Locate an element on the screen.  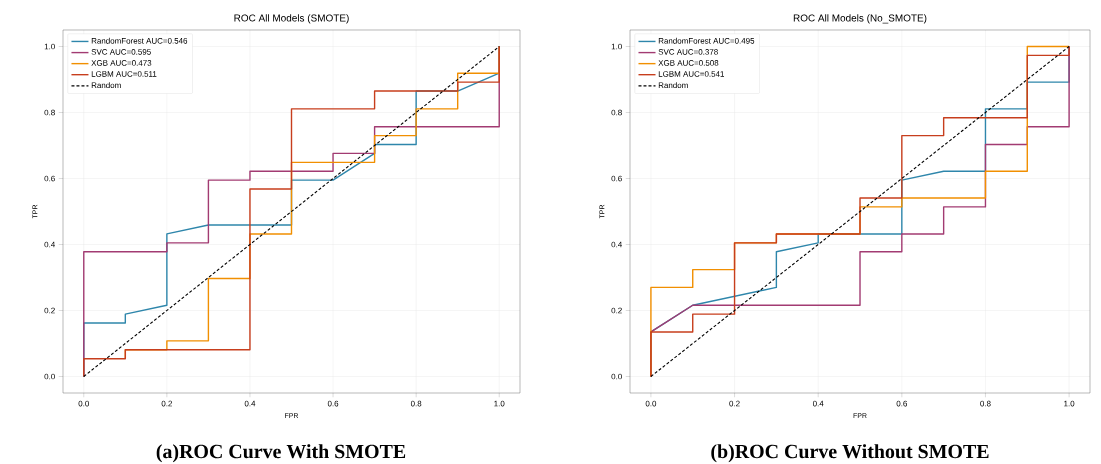
text: (b)ROC Curve Without SMOTE is located at coordinates (850, 453).